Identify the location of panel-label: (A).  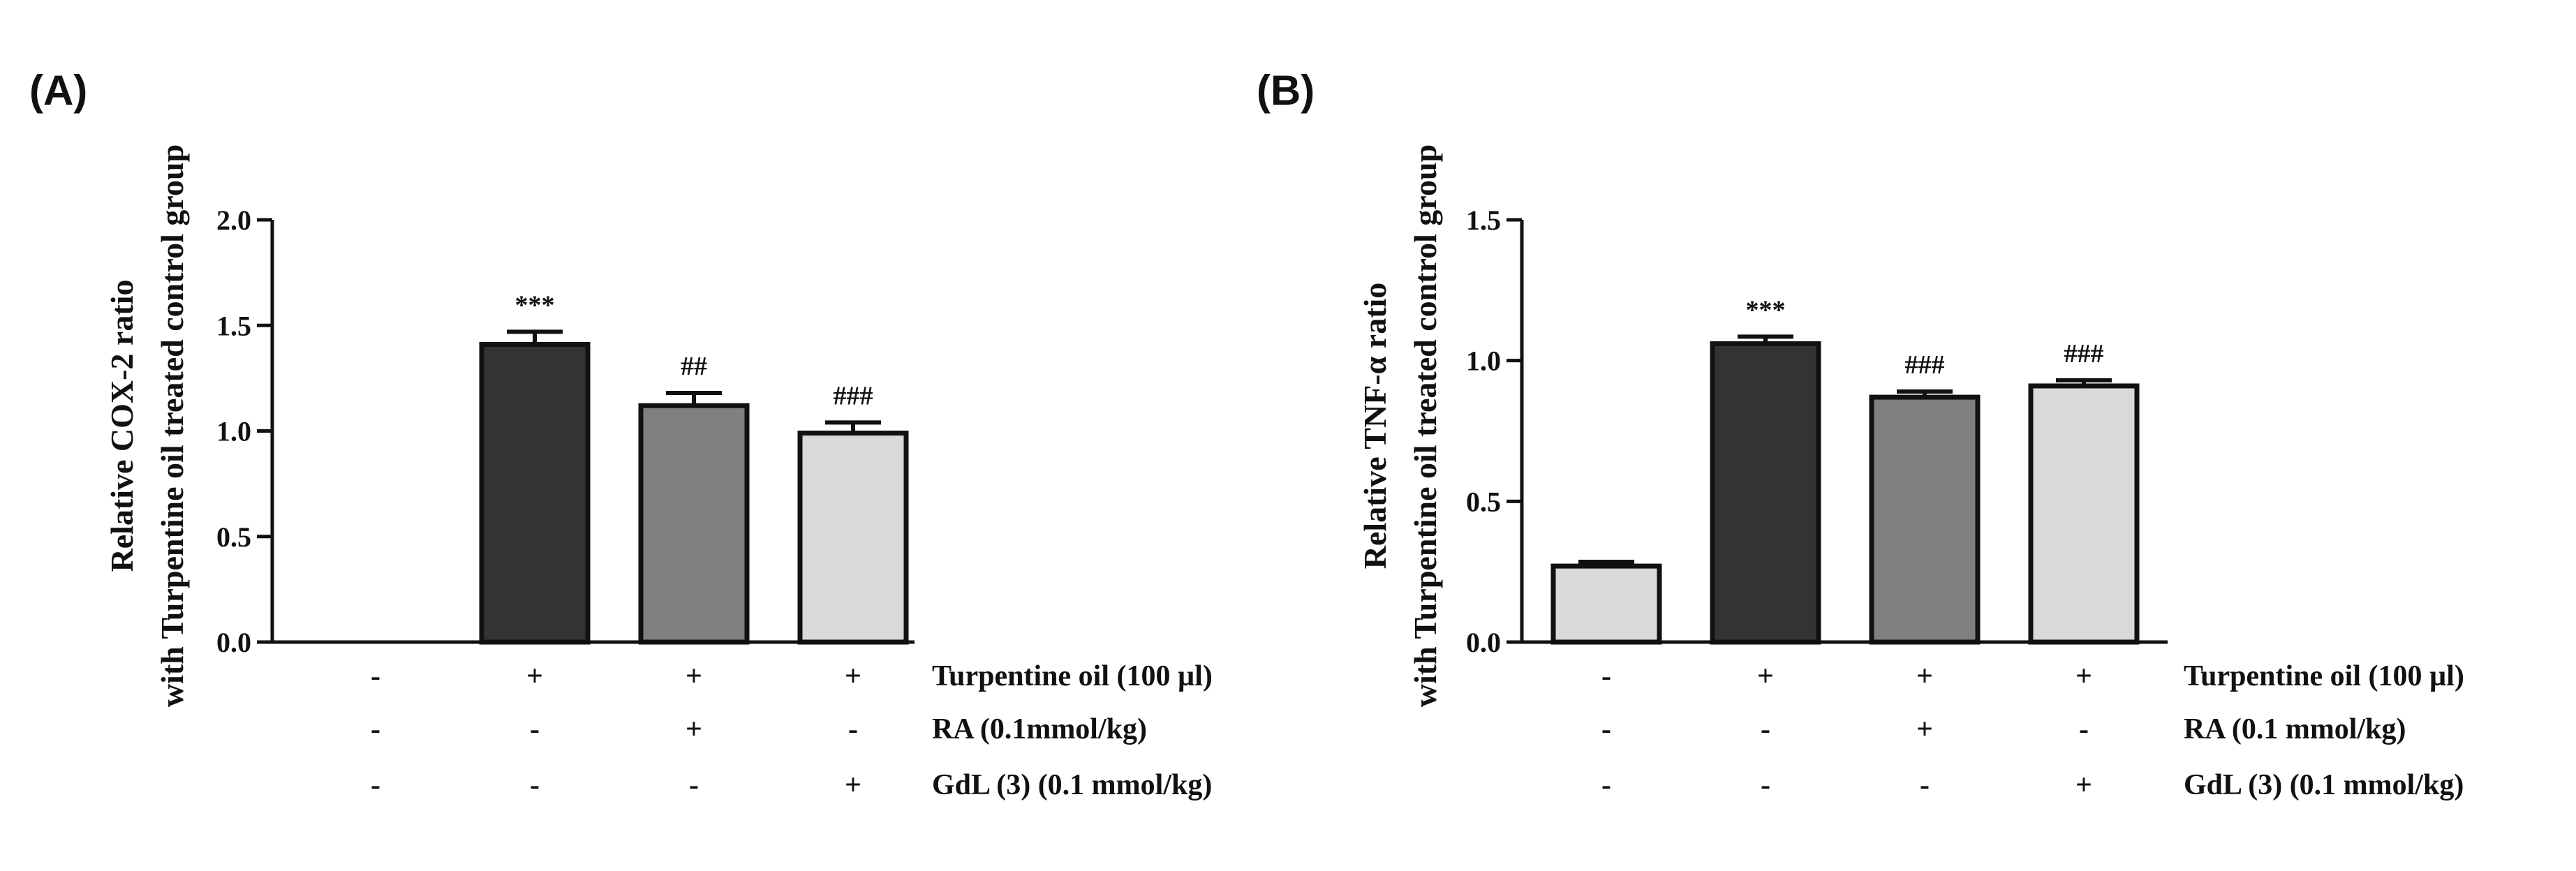
(58, 90).